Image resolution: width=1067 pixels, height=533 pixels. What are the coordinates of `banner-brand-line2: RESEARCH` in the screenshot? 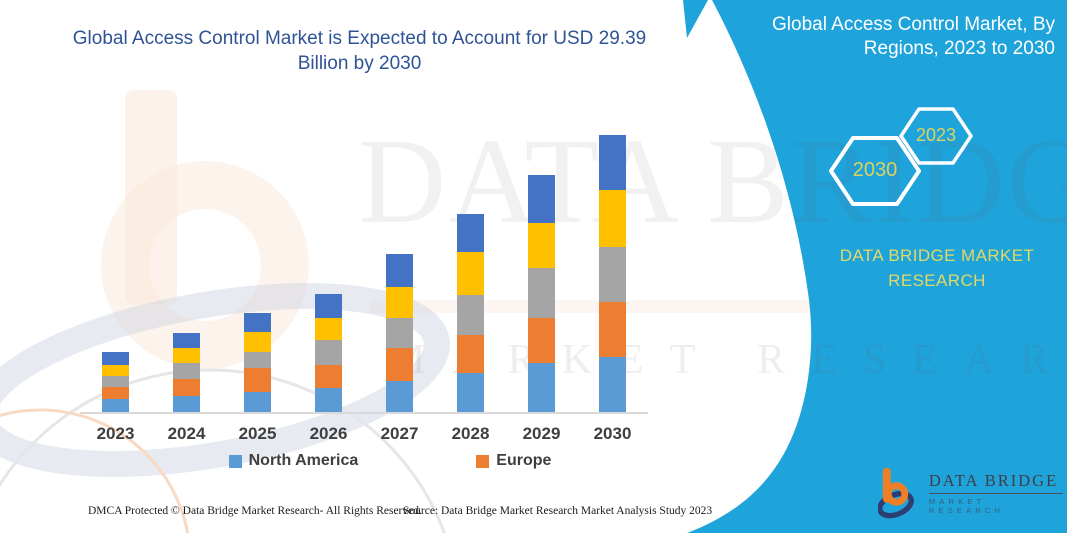 It's located at (937, 280).